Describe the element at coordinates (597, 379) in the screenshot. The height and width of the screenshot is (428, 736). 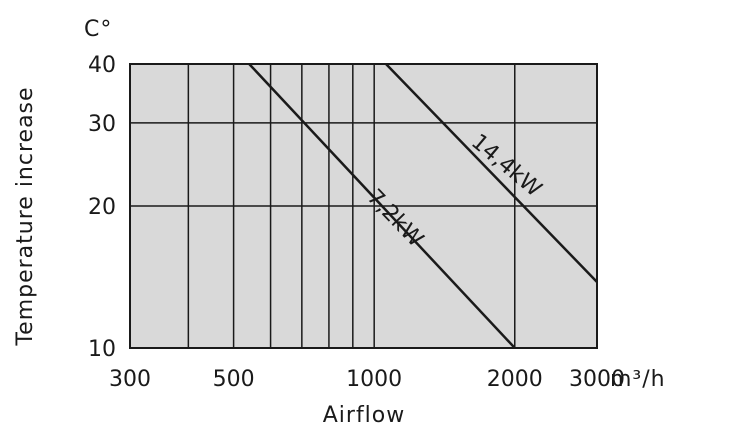
I see `x-tick-label: 3000` at that location.